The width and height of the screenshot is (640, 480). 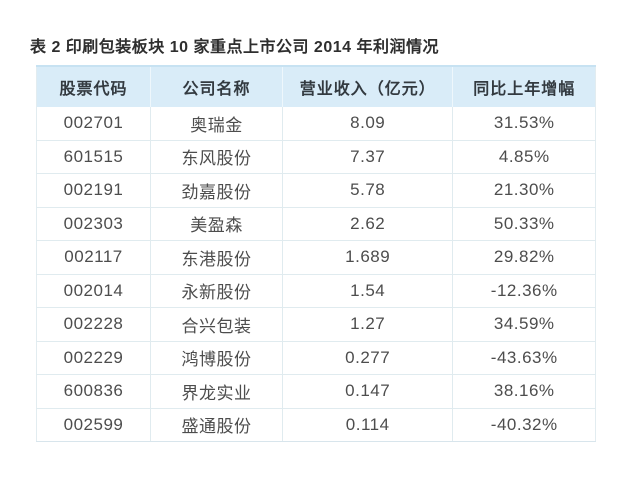 I want to click on table-row: 002191 劲嘉股份 5.78 21.30%, so click(x=316, y=190).